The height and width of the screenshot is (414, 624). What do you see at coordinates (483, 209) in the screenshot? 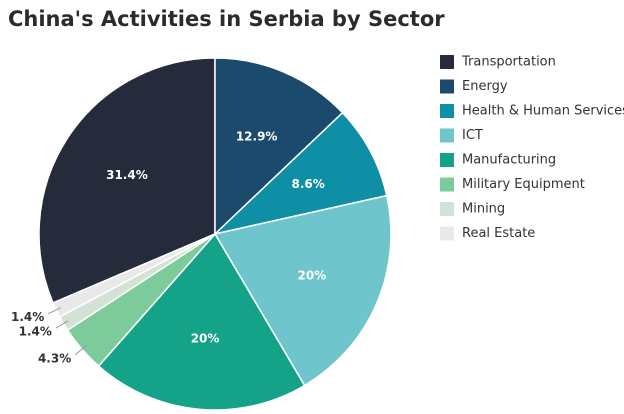
I see `legend-label: Mining` at bounding box center [483, 209].